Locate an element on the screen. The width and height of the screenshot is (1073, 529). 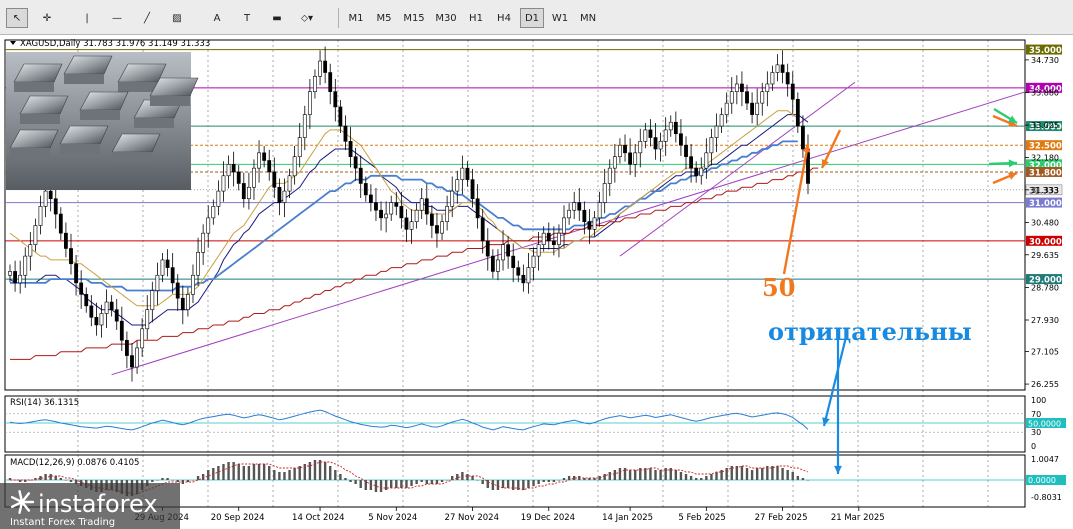
price-tick-label: 26.255 is located at coordinates (1045, 384).